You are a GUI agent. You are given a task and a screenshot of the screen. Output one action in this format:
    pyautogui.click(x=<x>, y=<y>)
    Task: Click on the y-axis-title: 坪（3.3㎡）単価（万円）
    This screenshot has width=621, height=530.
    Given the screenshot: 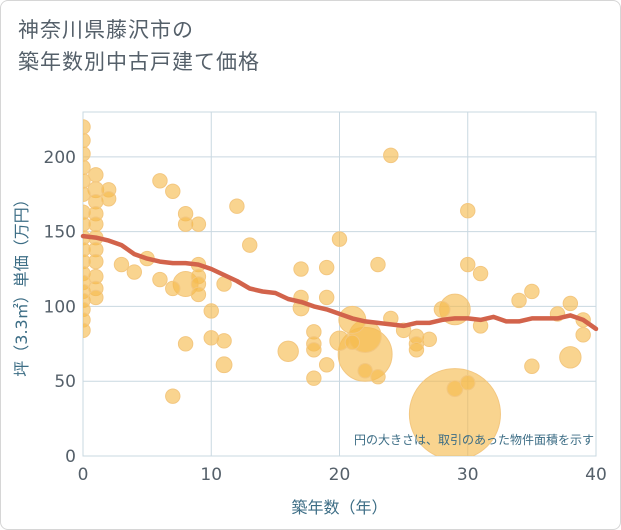 What is the action you would take?
    pyautogui.click(x=21, y=283)
    